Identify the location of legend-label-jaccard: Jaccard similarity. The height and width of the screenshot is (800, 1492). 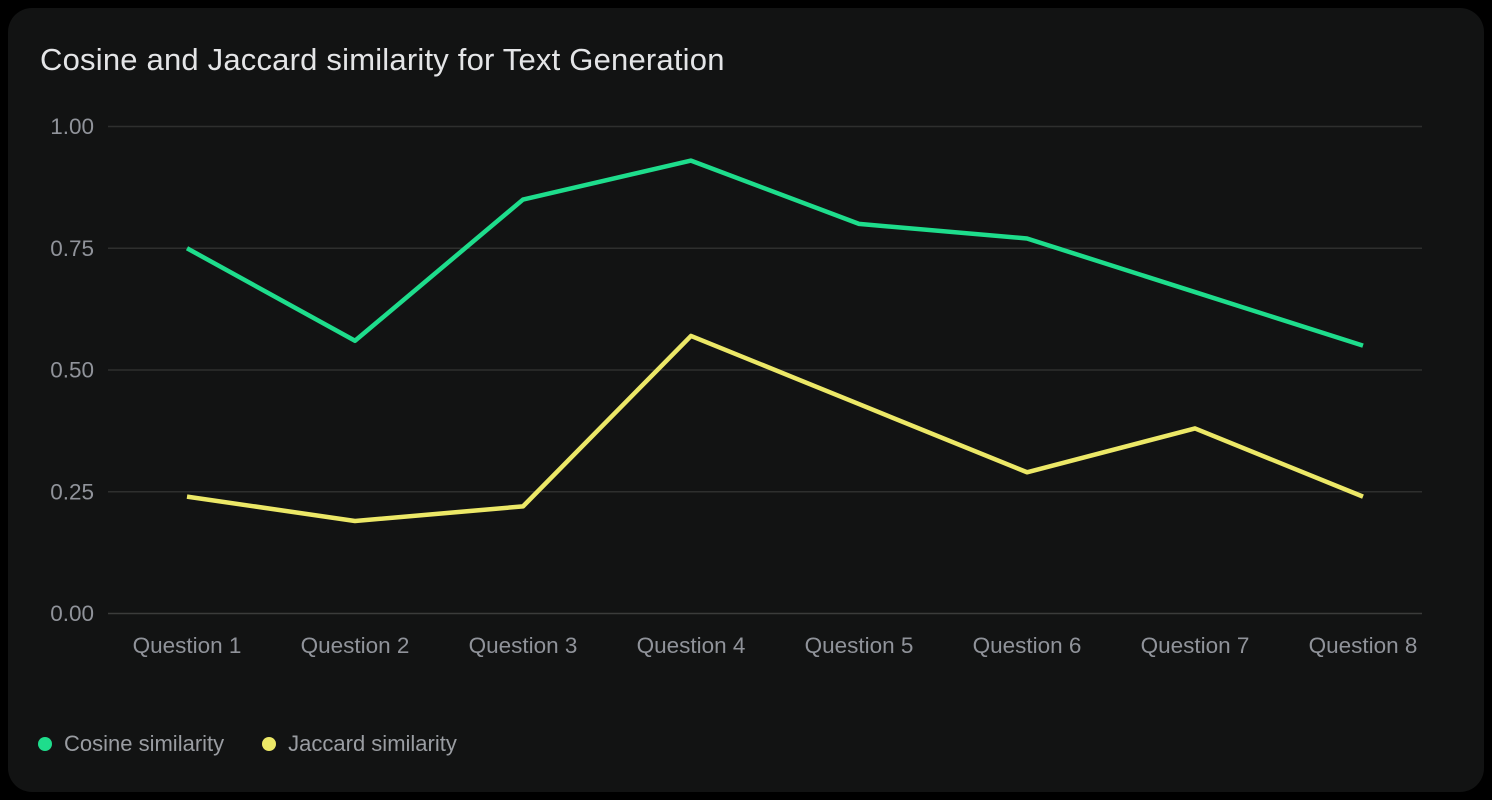
(372, 743).